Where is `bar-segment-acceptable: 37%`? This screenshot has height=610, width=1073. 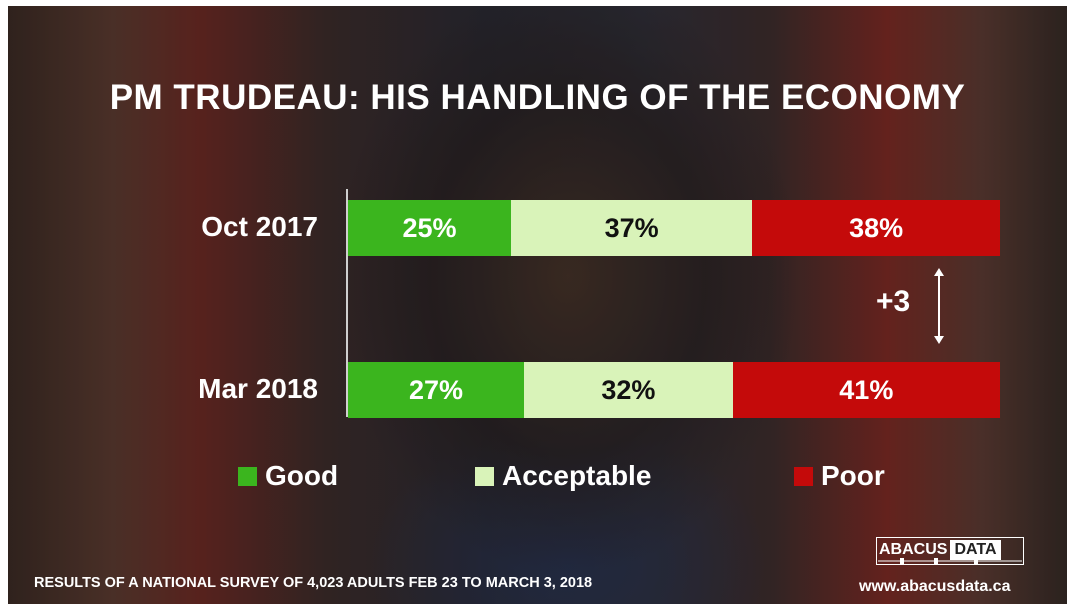
bar-segment-acceptable: 37% is located at coordinates (632, 228).